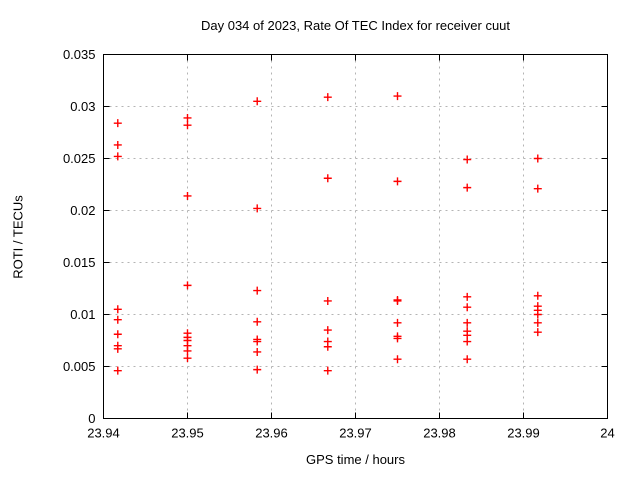 The height and width of the screenshot is (480, 640). I want to click on y-tick-label: 0.005, so click(79, 366).